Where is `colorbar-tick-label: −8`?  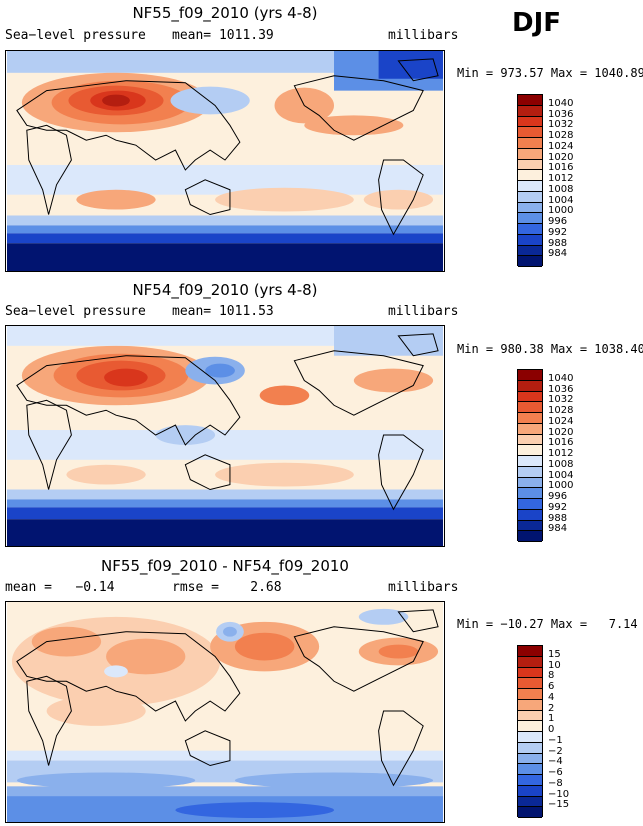 colorbar-tick-label: −8 is located at coordinates (555, 783).